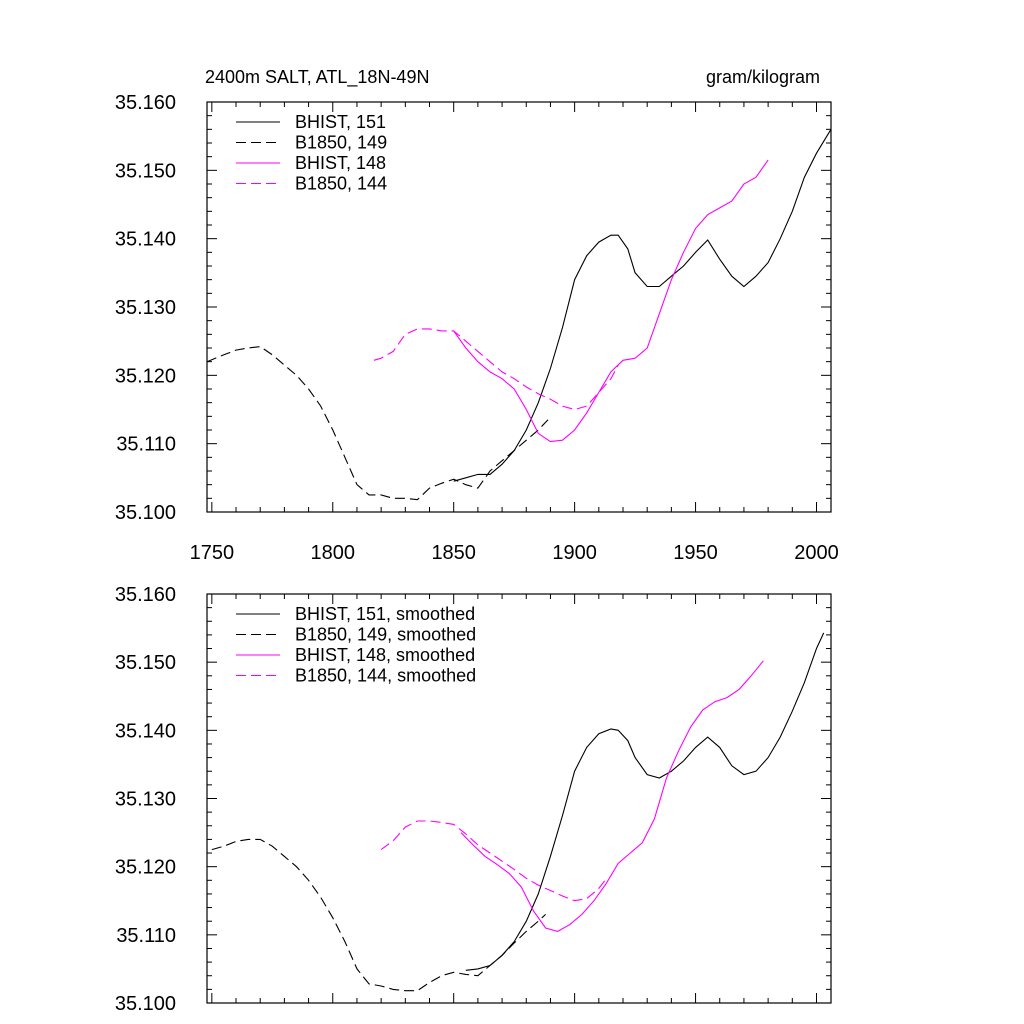  I want to click on top-y-tick-label: 35.160, so click(145, 103).